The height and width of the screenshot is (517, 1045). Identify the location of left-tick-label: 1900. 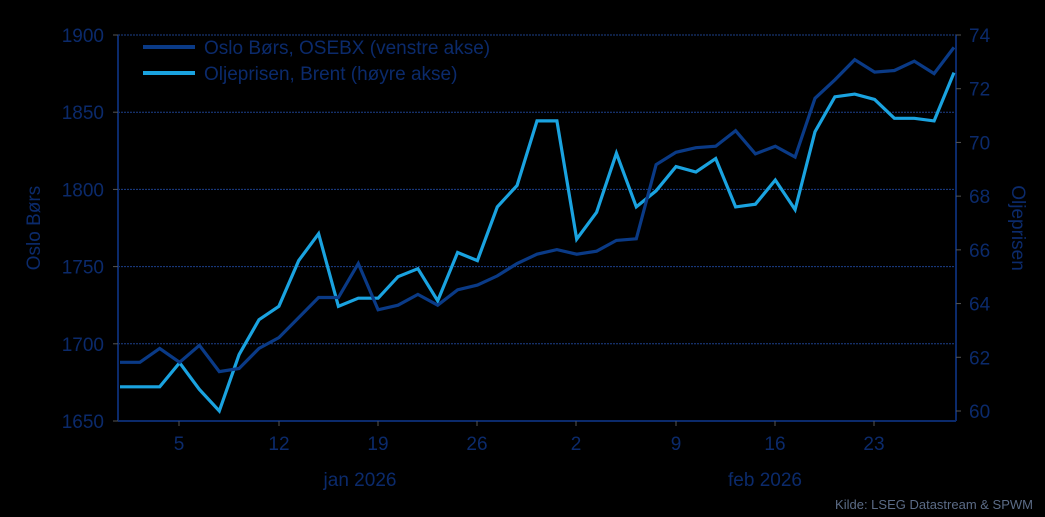
(83, 36).